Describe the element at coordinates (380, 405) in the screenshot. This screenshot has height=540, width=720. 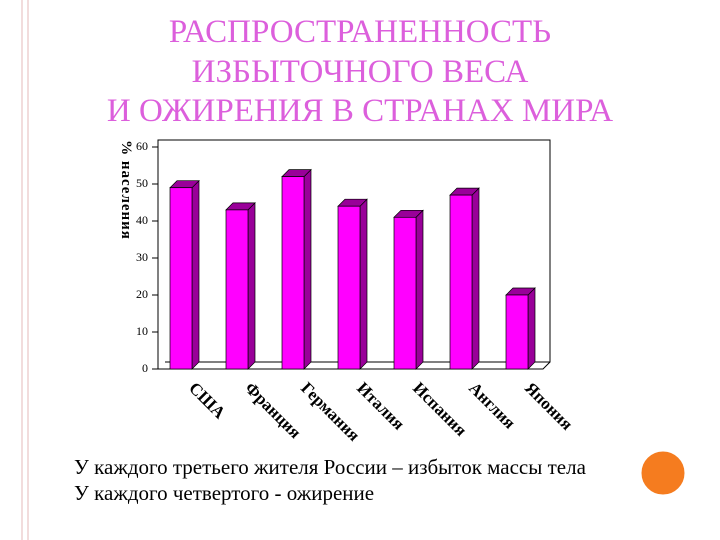
I see `x-tick-label: Италия` at that location.